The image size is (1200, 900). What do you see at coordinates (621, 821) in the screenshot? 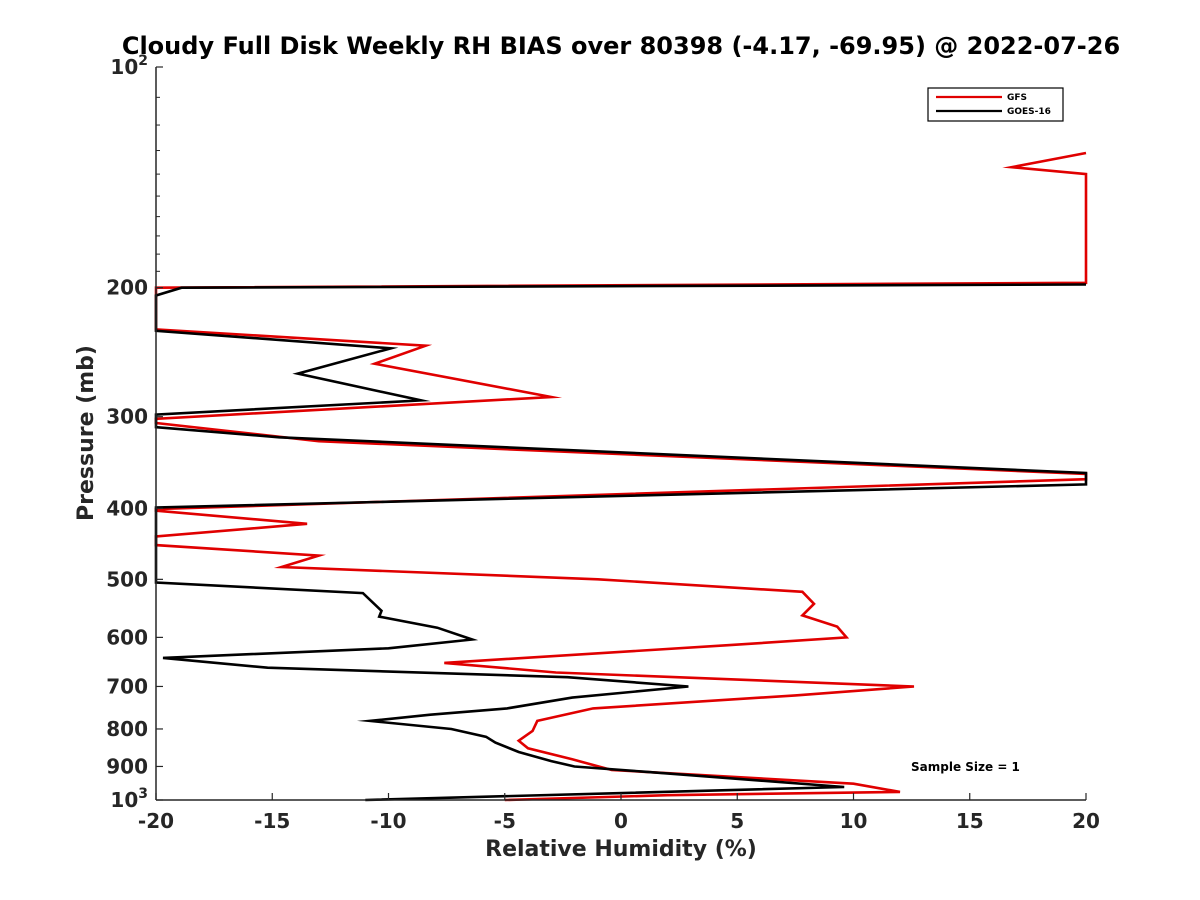
I see `x-tick-label: 0` at bounding box center [621, 821].